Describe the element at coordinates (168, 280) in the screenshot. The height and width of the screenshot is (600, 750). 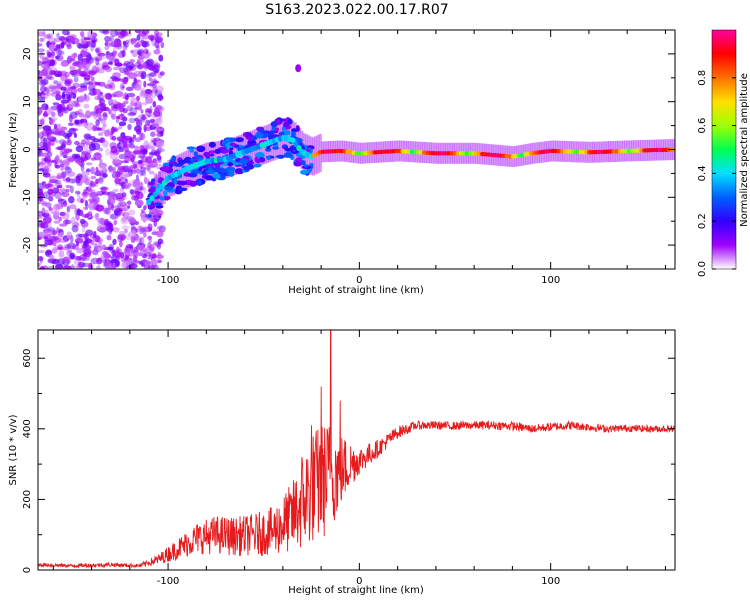
I see `x-tick-label: -100` at that location.